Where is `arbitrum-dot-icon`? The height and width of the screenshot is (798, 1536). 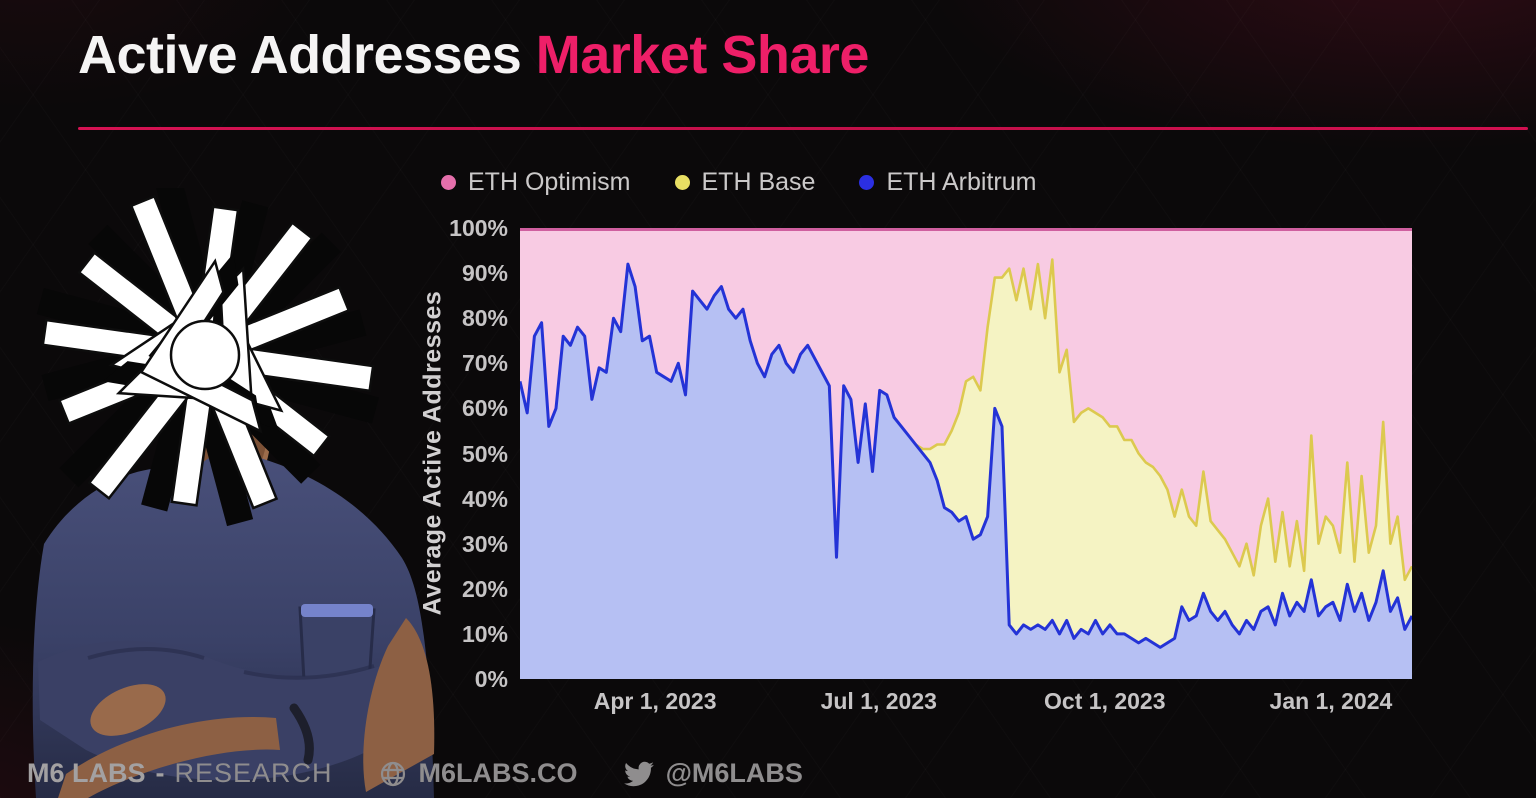
arbitrum-dot-icon is located at coordinates (867, 182).